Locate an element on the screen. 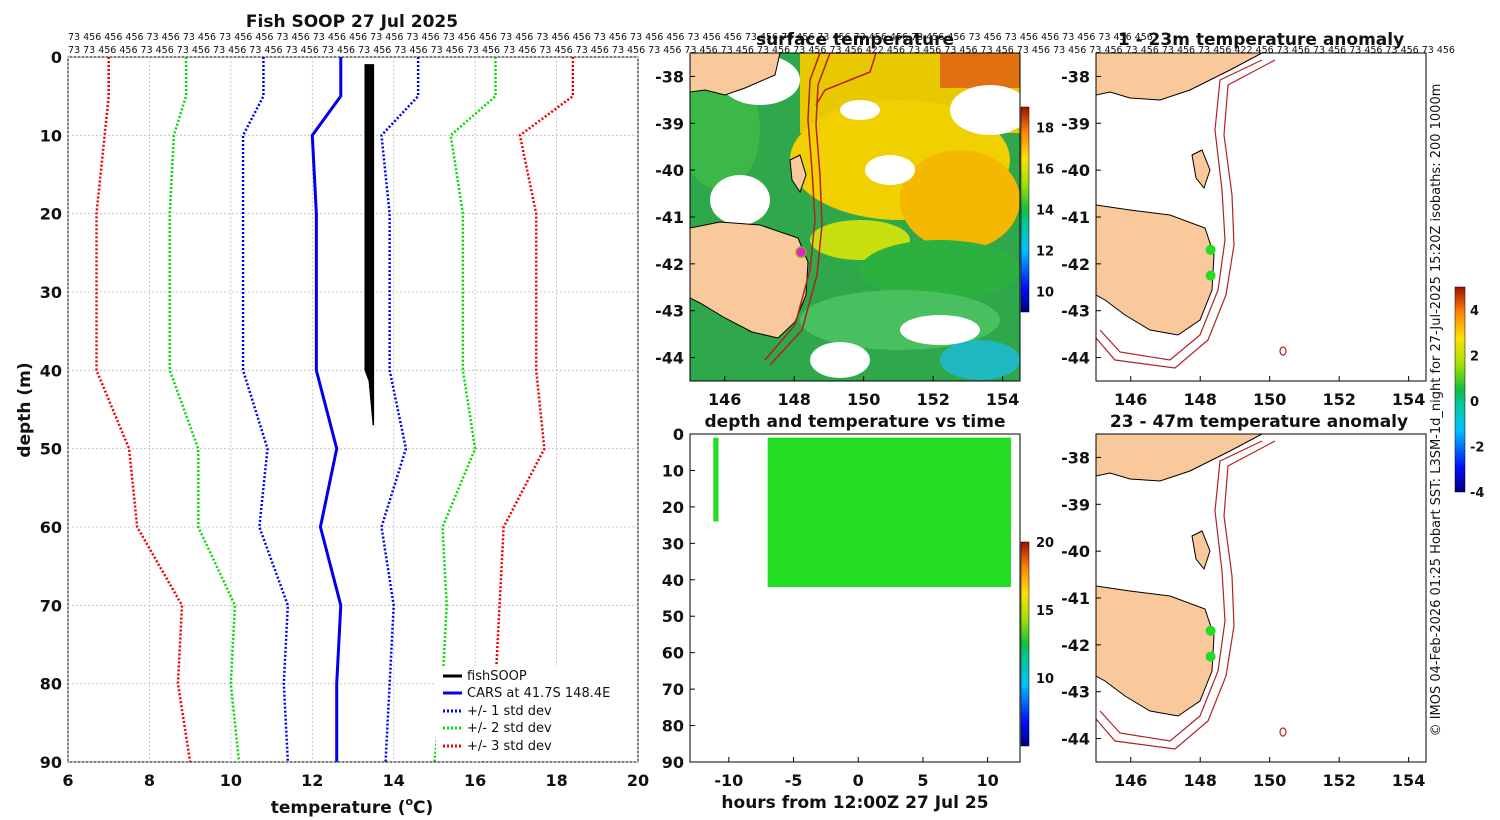  depth-time-xtick: -5 is located at coordinates (794, 780).